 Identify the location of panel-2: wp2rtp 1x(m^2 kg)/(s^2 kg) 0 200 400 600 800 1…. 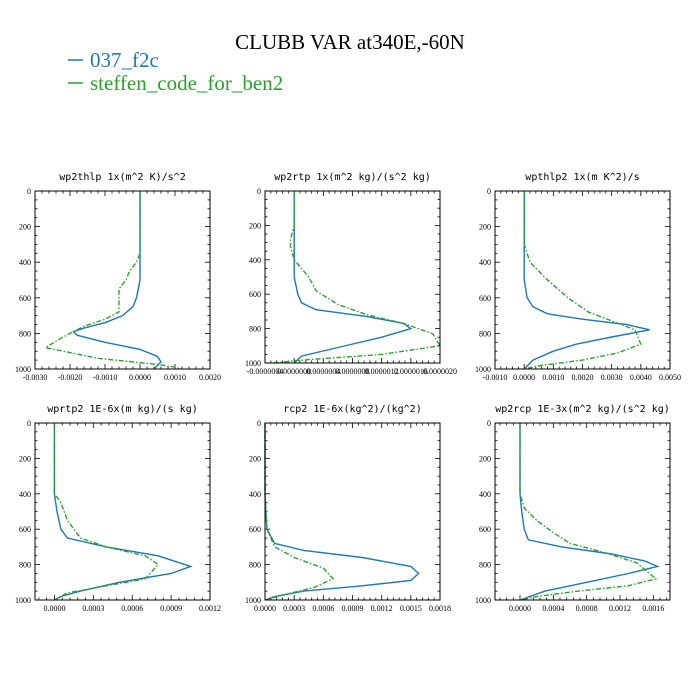
(351, 274).